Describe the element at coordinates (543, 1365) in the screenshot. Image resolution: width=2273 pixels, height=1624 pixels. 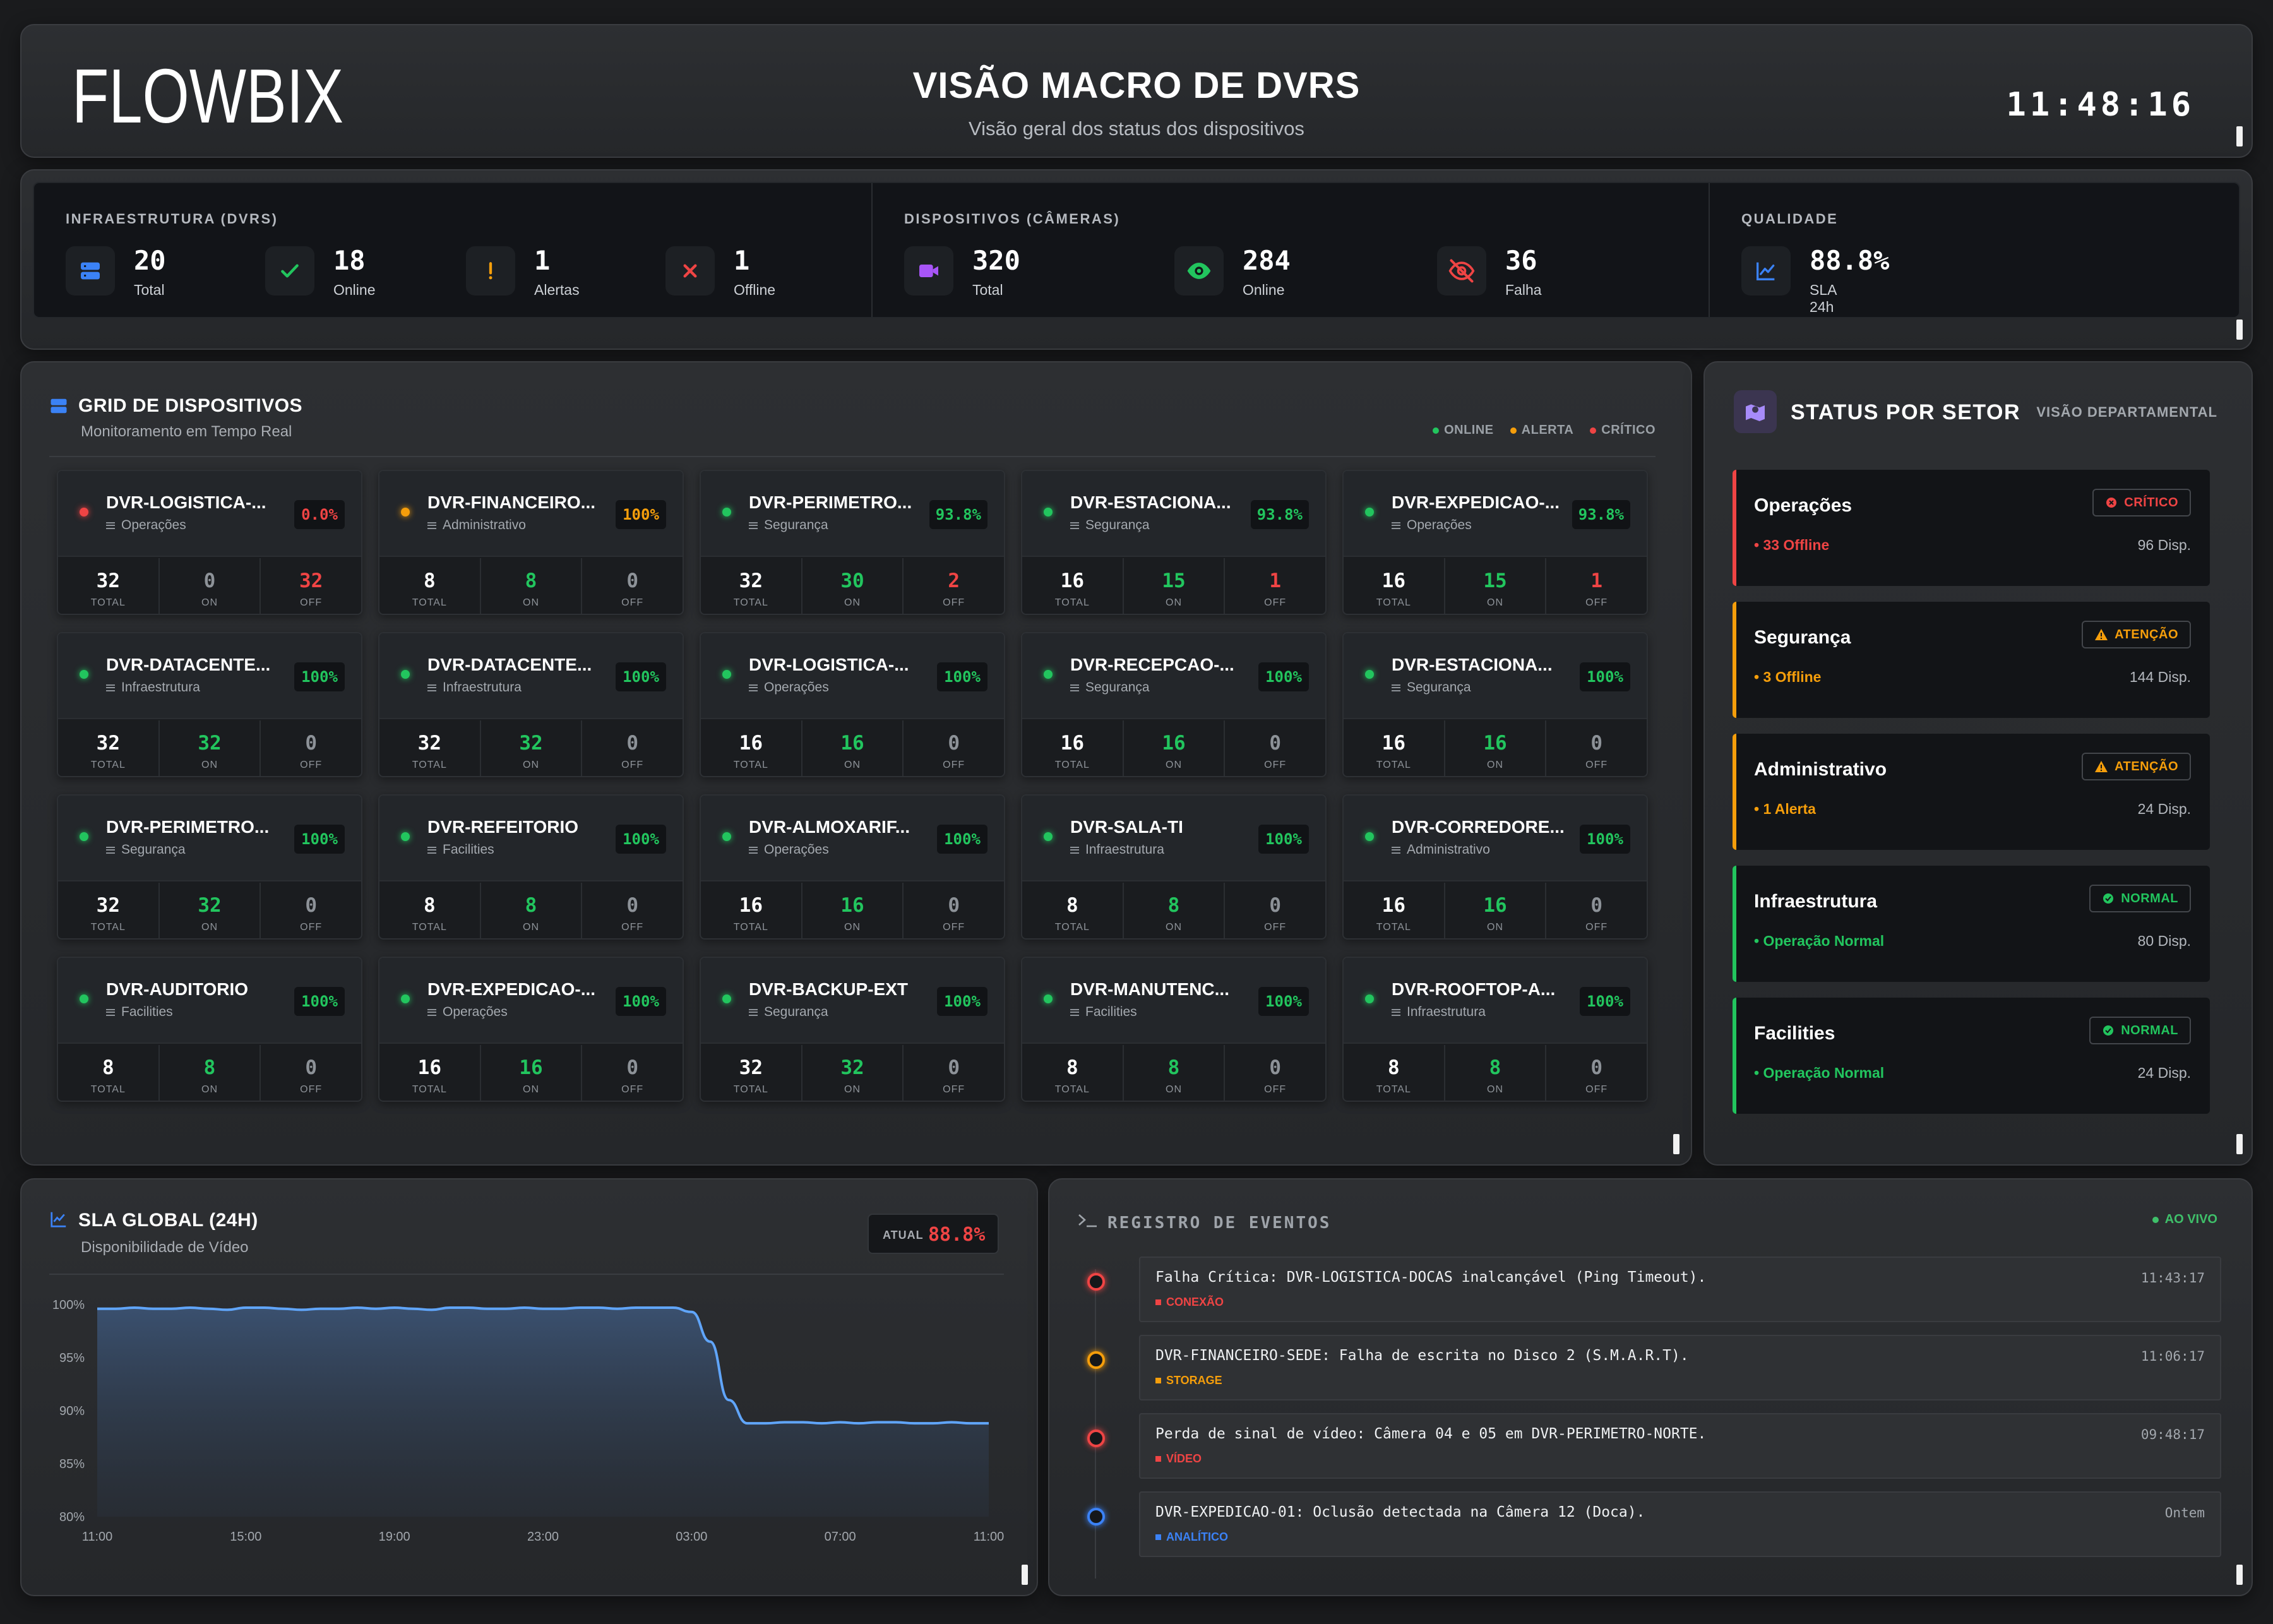
I see `sla-series-line` at that location.